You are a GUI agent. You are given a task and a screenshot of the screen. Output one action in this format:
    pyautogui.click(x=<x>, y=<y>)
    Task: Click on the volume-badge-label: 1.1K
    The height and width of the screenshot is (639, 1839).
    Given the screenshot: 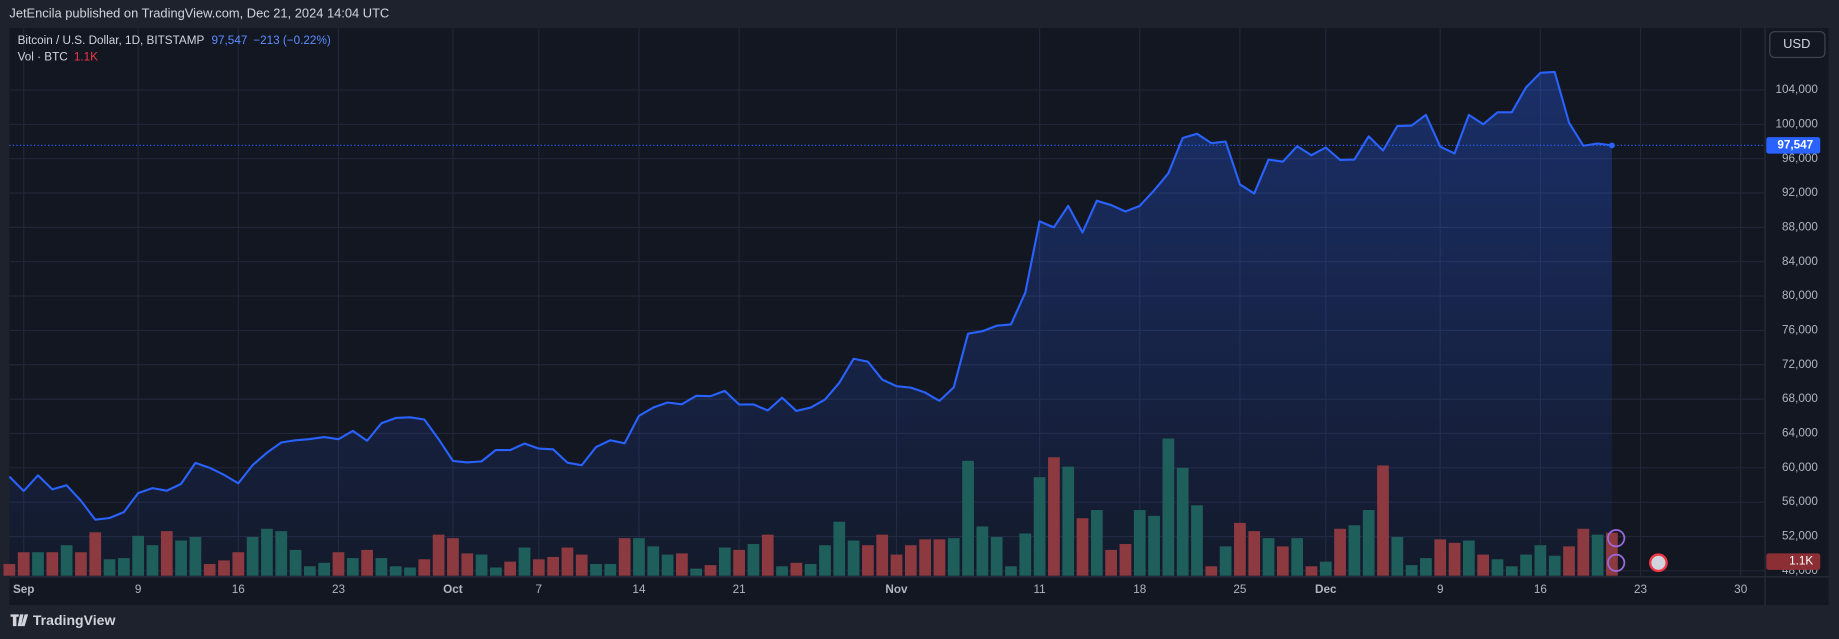 What is the action you would take?
    pyautogui.click(x=1801, y=561)
    